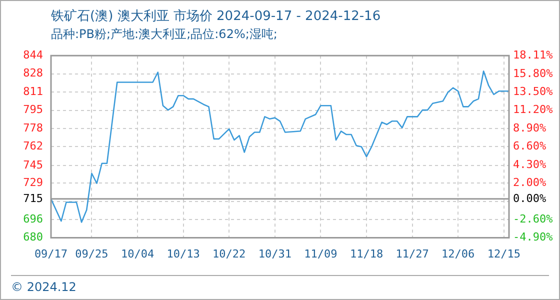 This screenshot has width=560, height=300. I want to click on y-tick-label: 696, so click(33, 219).